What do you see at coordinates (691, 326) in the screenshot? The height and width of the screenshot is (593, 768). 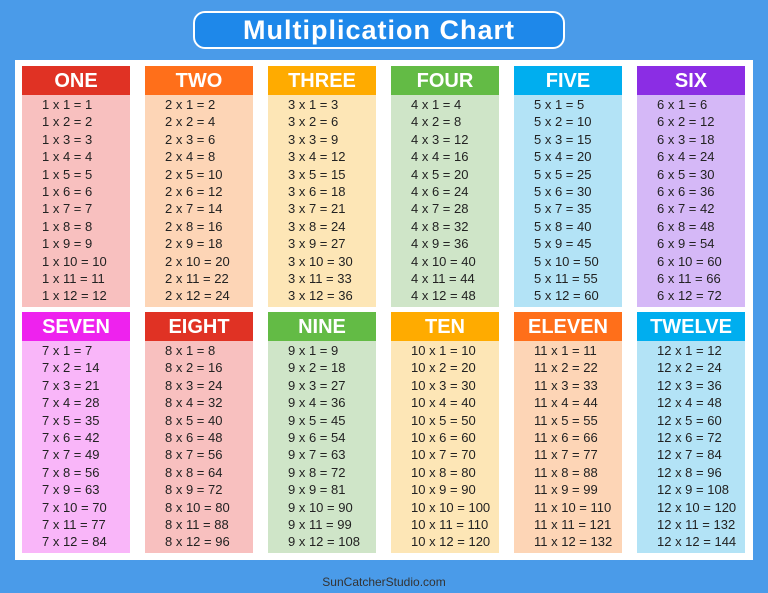 I see `table-header: TWELVE` at bounding box center [691, 326].